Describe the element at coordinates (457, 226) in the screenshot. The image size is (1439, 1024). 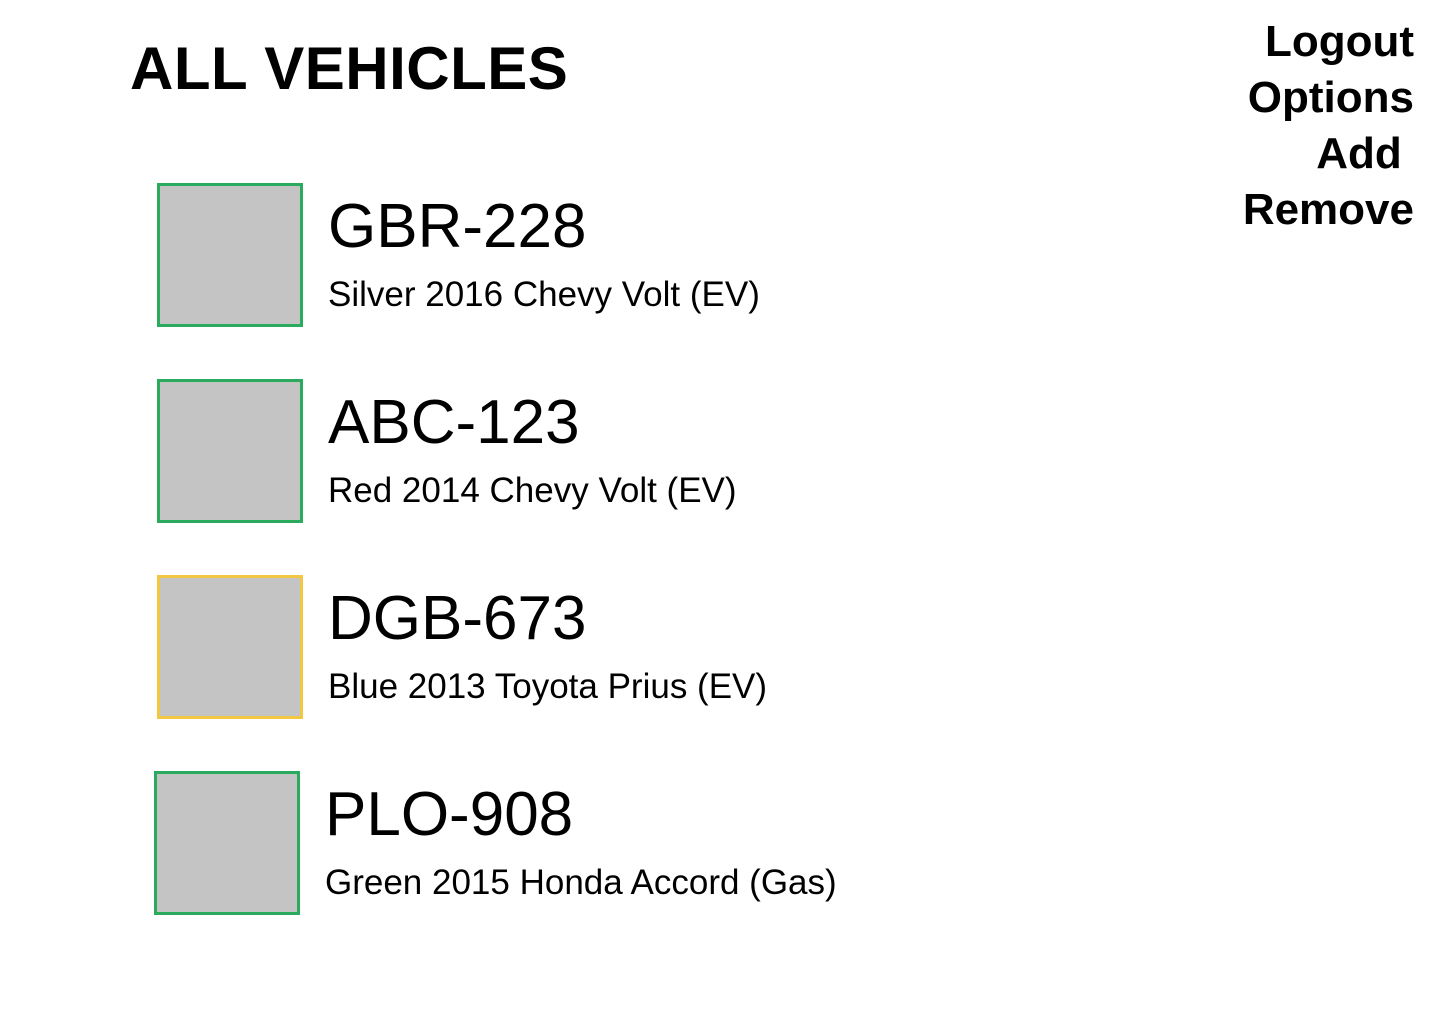
I see `vehicle-plate: GBR-228` at that location.